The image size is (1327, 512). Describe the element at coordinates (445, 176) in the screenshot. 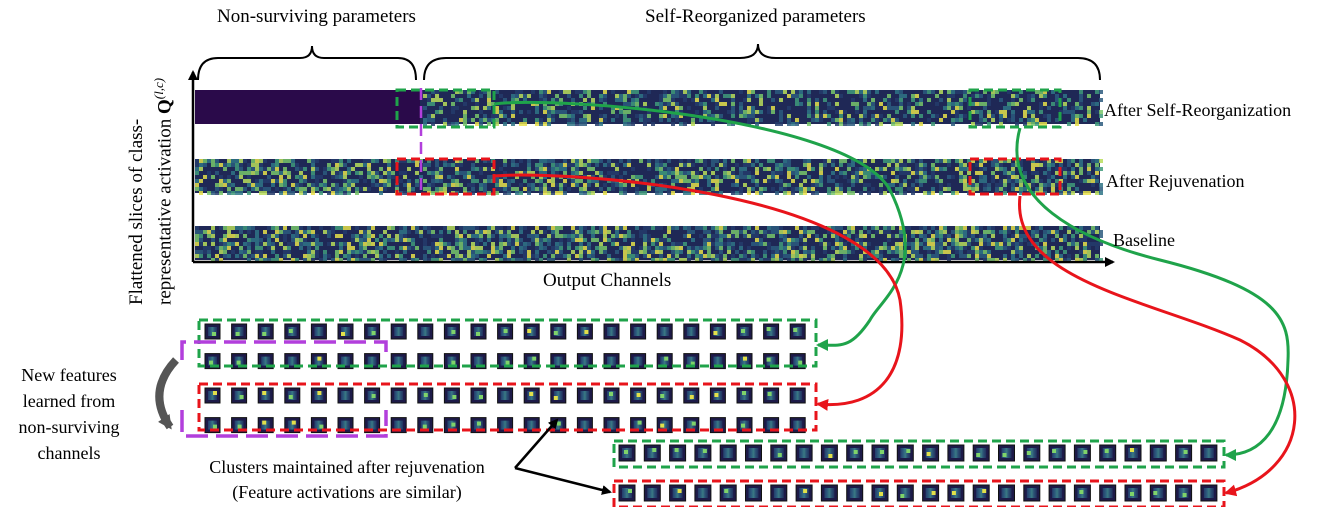

I see `selection-box-red-left` at that location.